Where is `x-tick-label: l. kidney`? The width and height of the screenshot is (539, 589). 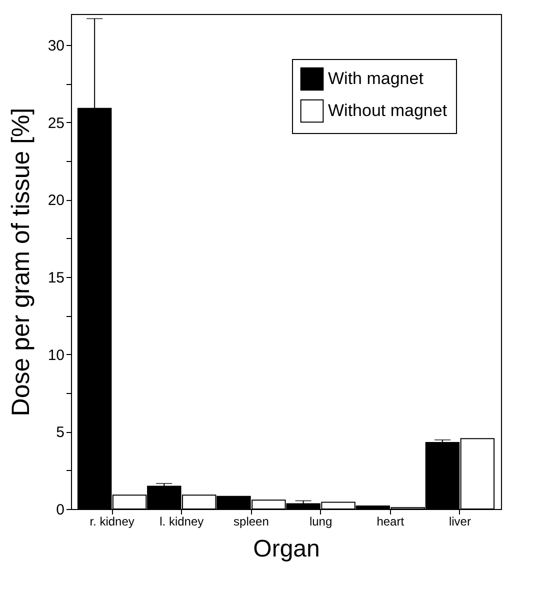
x-tick-label: l. kidney is located at coordinates (182, 521).